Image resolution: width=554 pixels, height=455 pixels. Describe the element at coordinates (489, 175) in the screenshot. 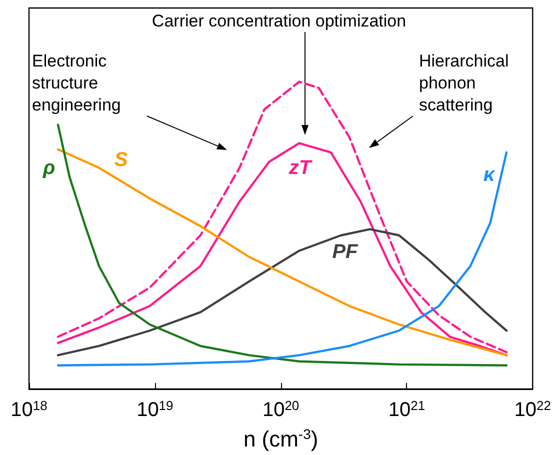

I see `series-label: κ` at that location.